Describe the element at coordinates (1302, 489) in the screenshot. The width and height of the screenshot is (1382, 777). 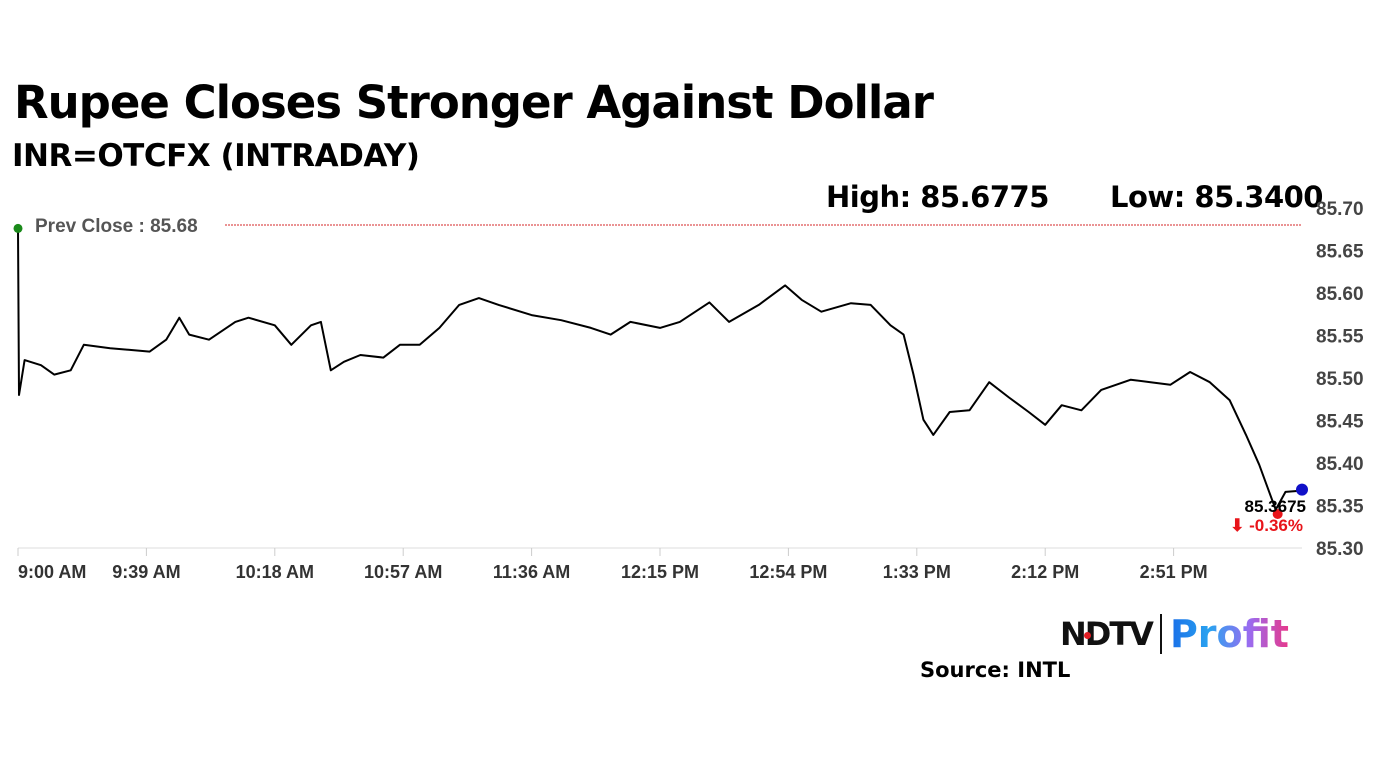
I see `last-point-dot` at that location.